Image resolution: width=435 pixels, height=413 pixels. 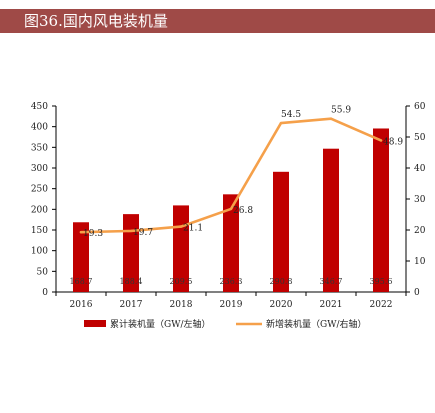 What do you see at coordinates (341, 111) in the screenshot?
I see `line-value-label: 55.9` at bounding box center [341, 111].